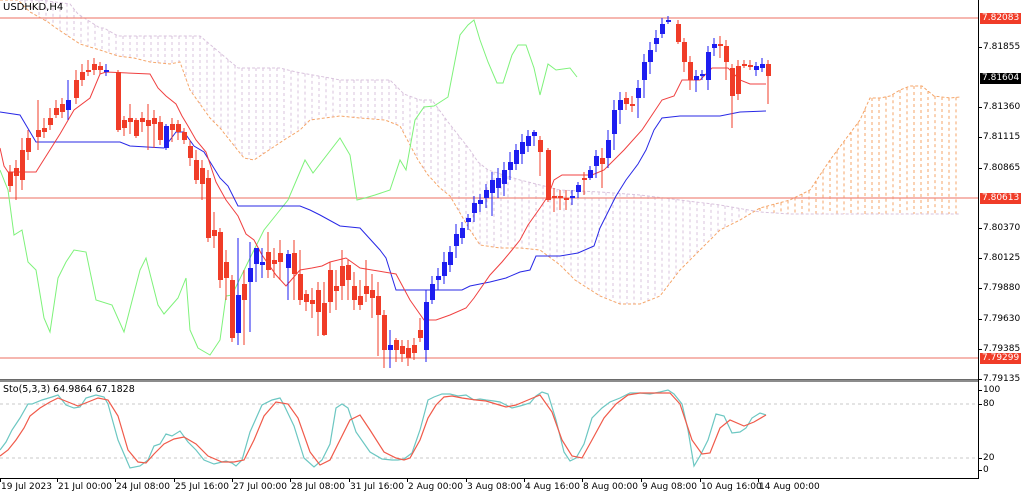 This screenshot has width=1024, height=496. What do you see at coordinates (999, 228) in the screenshot?
I see `price-axis-label: 7.80370` at bounding box center [999, 228].